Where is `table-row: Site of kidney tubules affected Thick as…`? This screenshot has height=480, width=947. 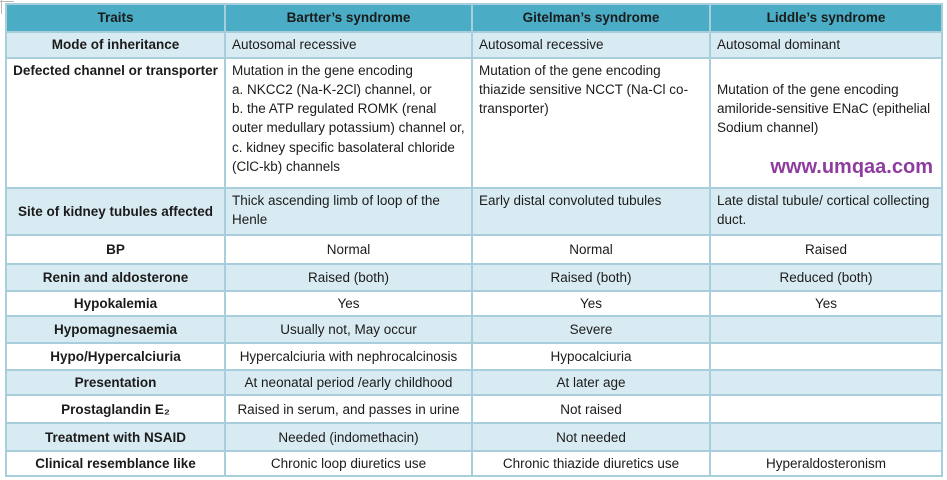
table-row: Site of kidney tubules affected Thick as… is located at coordinates (474, 211).